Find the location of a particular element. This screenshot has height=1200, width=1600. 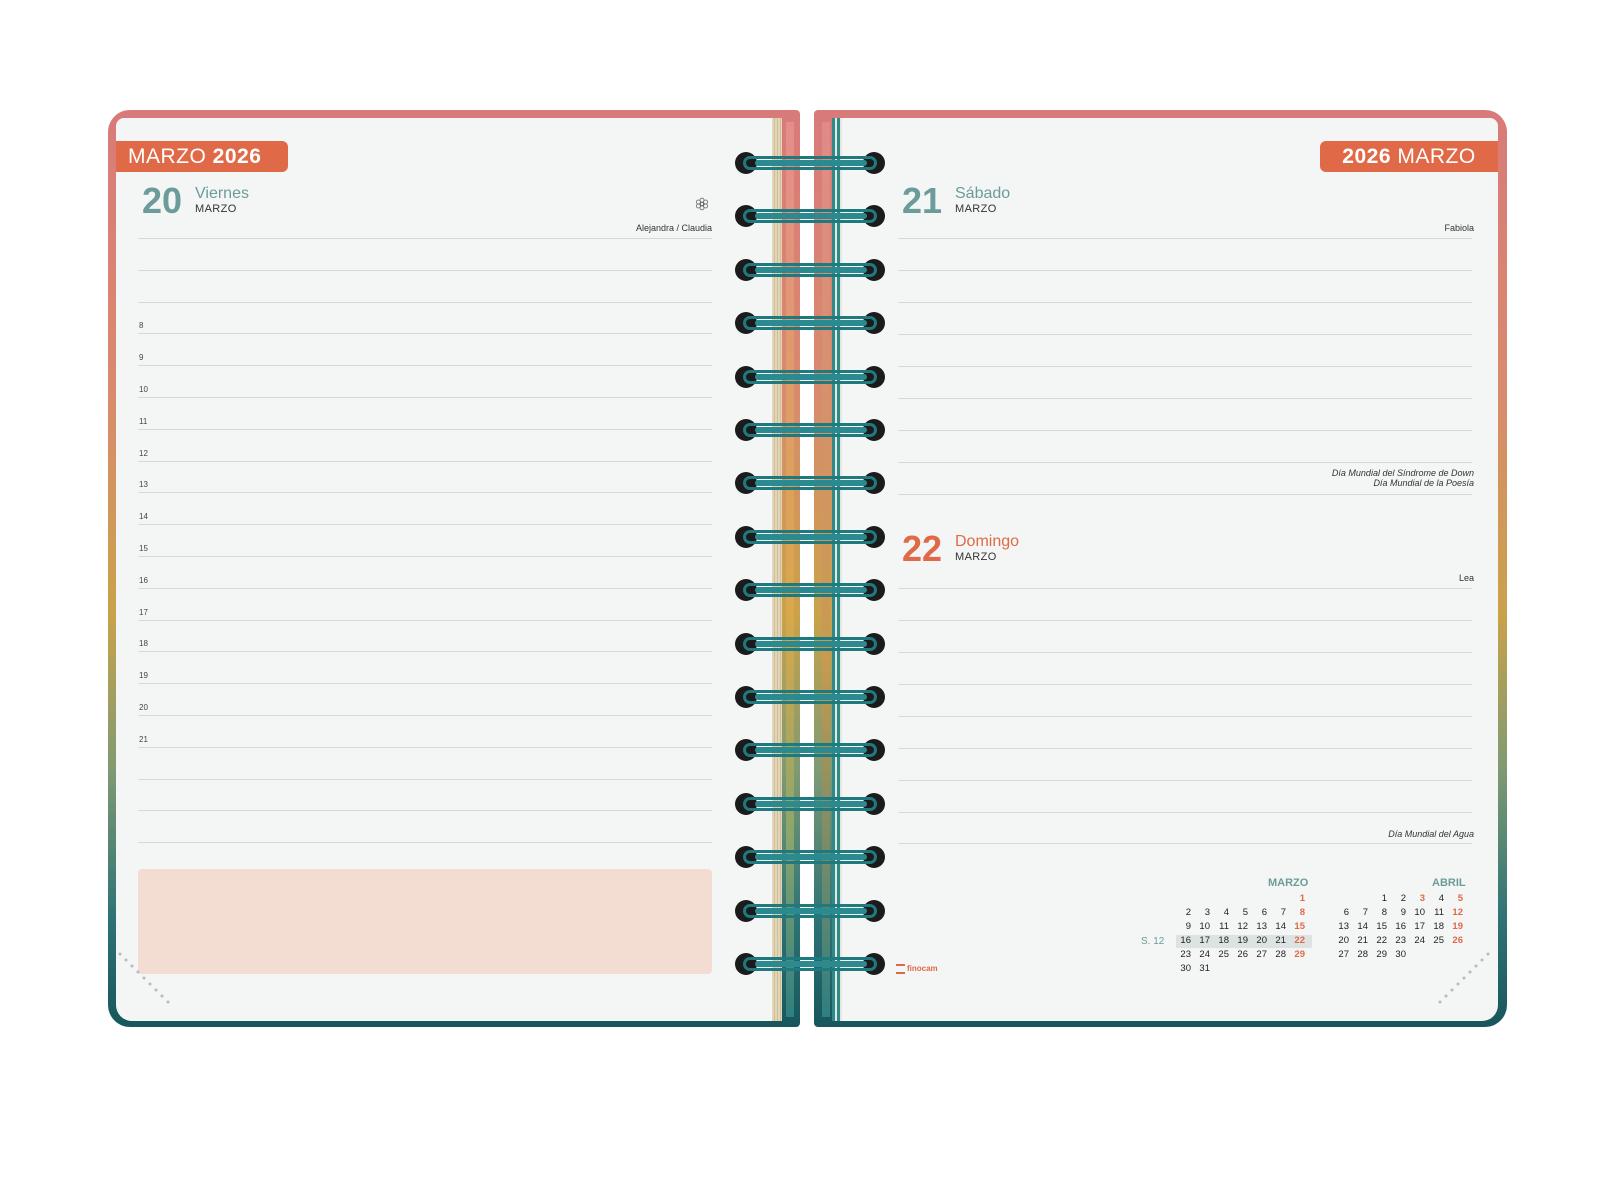

day-name-domingo: Domingo is located at coordinates (987, 541).